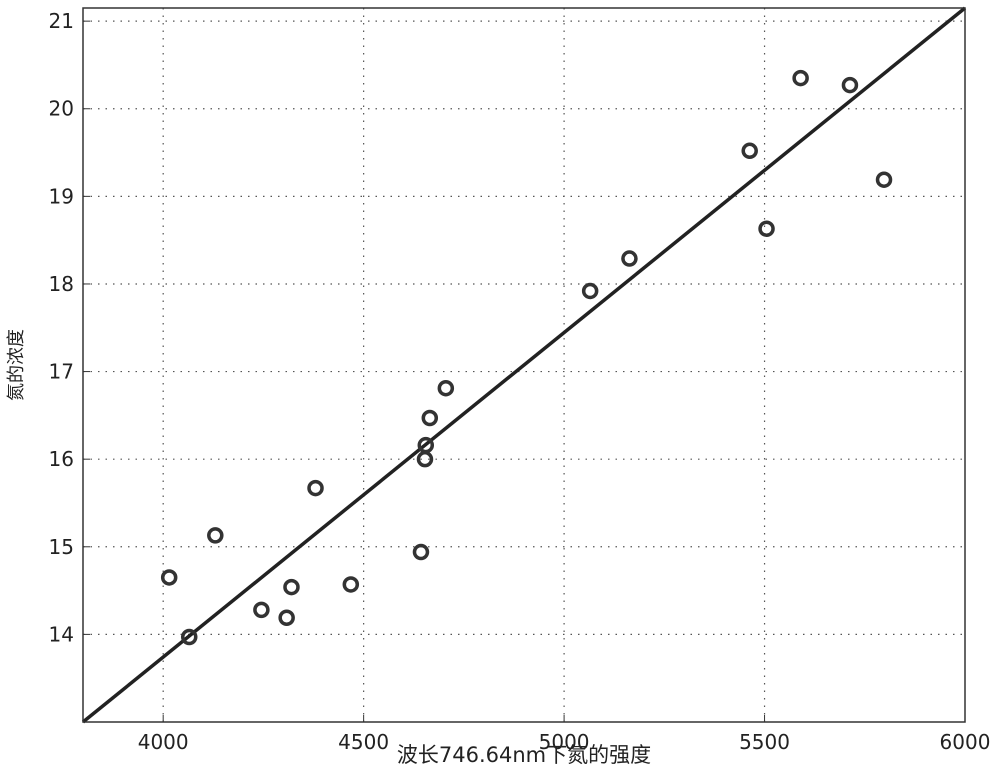 This screenshot has width=1000, height=778. Describe the element at coordinates (61, 109) in the screenshot. I see `y-tick-label: 20` at that location.